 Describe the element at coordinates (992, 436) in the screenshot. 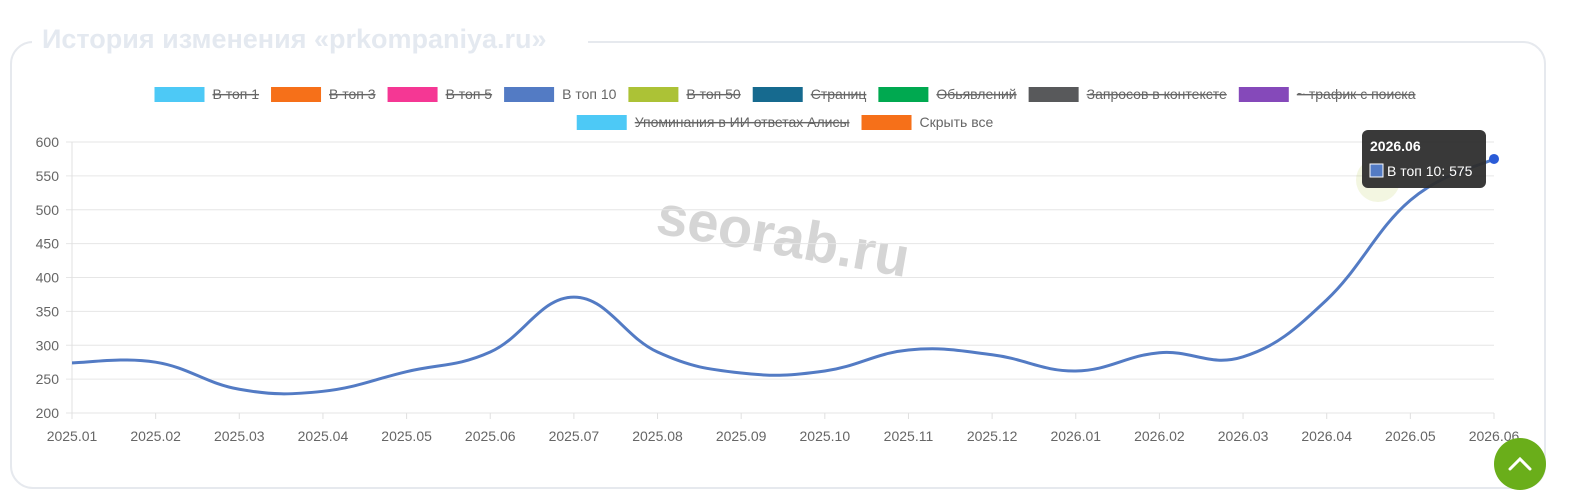

I see `x-tick-label: 2025.12` at that location.